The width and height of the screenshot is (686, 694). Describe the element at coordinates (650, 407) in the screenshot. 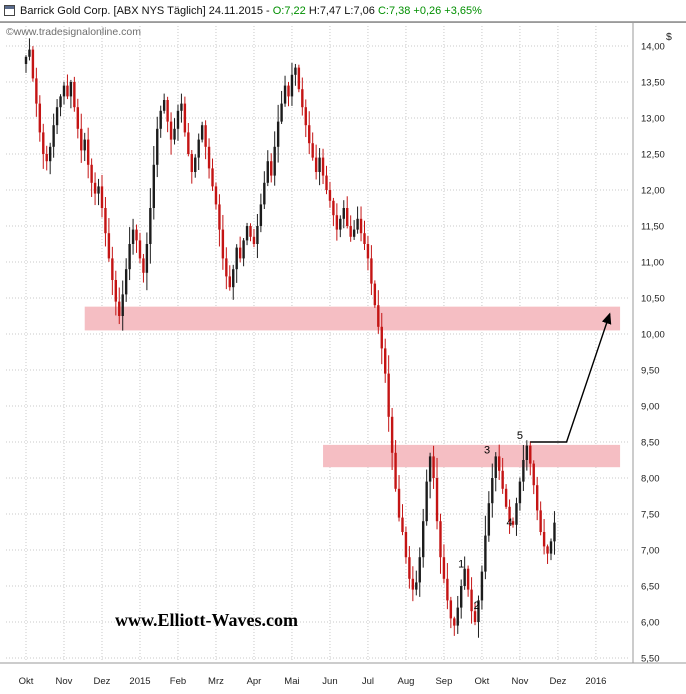

I see `y-axis-label: 9,00` at that location.